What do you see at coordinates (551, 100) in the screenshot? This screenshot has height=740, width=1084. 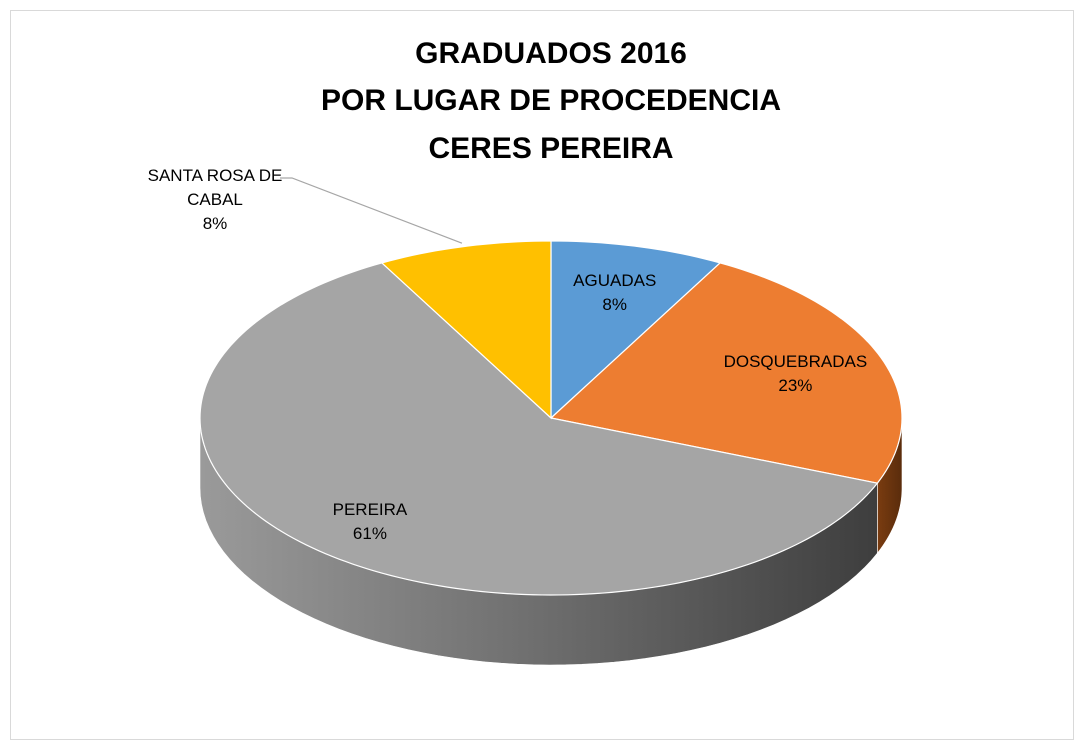 I see `chart-title: POR LUGAR DE PROCEDENCIA` at bounding box center [551, 100].